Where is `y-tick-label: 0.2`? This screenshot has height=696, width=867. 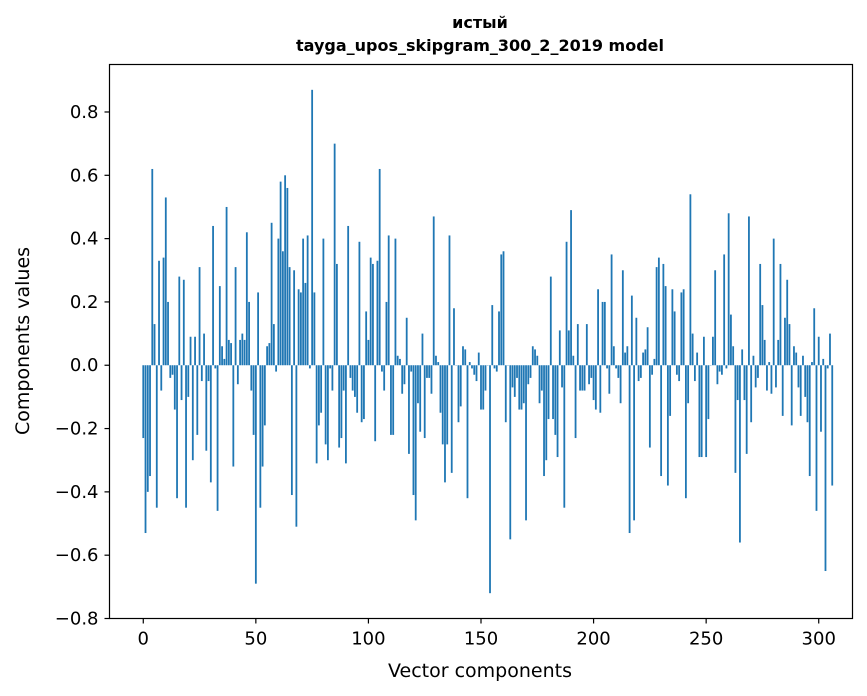 y-tick-label: 0.2 is located at coordinates (84, 302).